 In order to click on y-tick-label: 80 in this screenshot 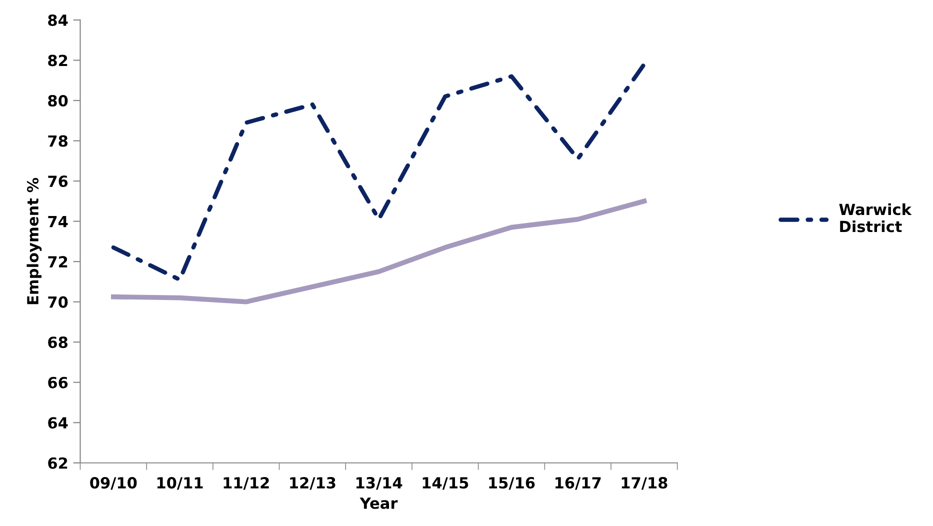, I will do `click(58, 100)`.